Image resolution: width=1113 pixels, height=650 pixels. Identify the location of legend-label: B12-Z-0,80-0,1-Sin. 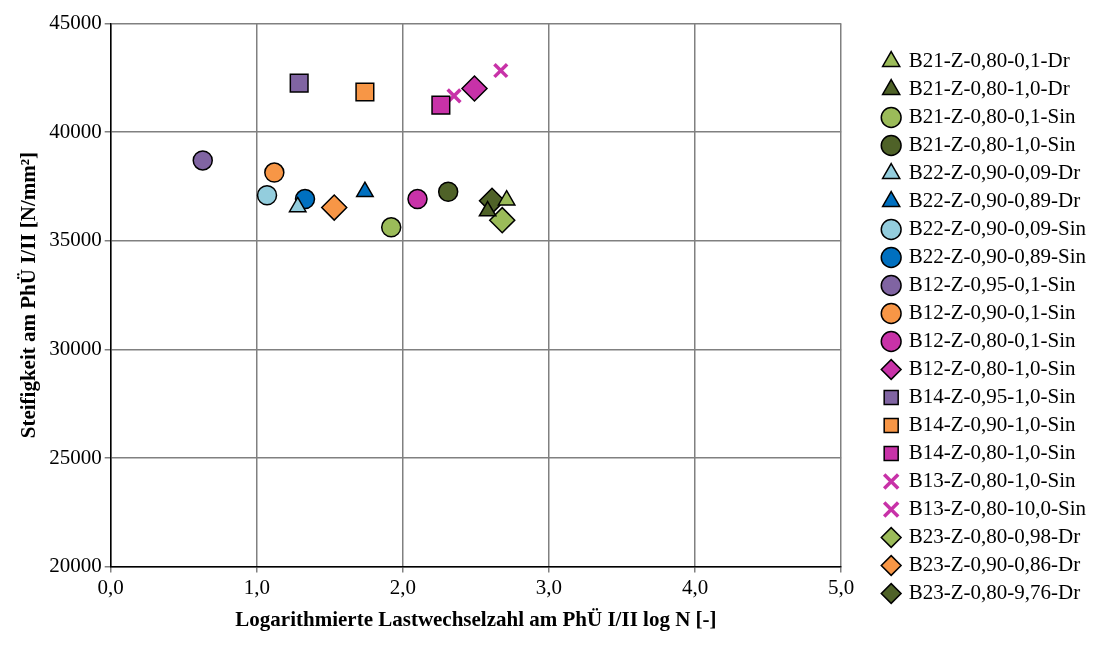
(992, 340).